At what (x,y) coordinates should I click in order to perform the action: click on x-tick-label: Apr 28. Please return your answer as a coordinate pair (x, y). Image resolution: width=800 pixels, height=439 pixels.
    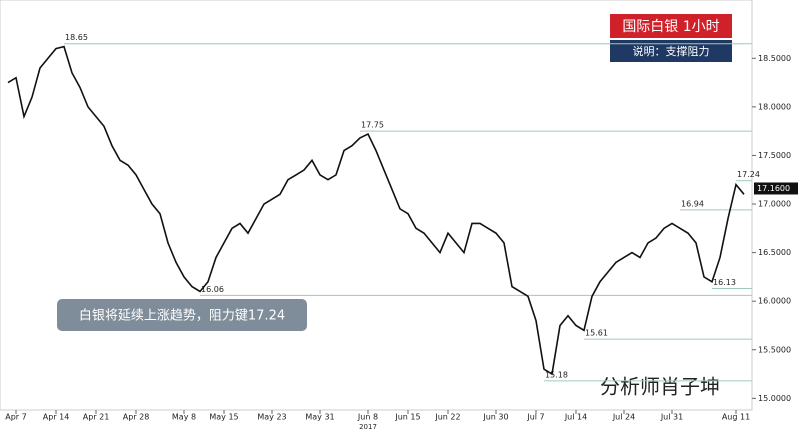
    Looking at the image, I should click on (136, 417).